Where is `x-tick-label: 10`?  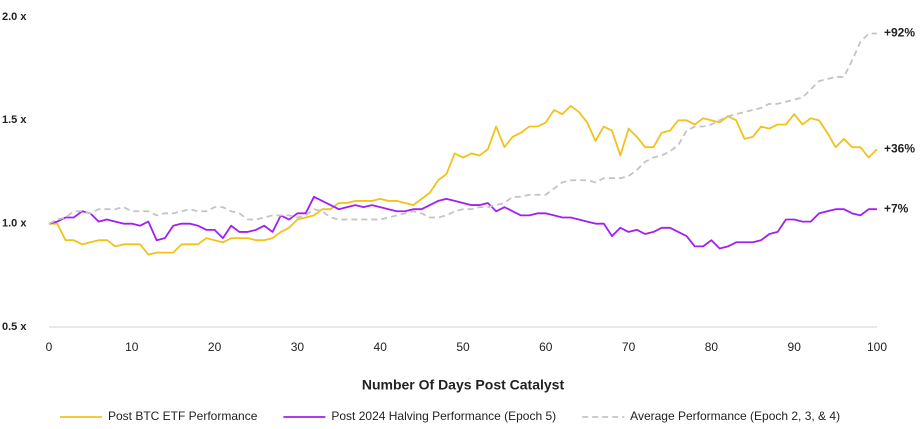
x-tick-label: 10 is located at coordinates (132, 347).